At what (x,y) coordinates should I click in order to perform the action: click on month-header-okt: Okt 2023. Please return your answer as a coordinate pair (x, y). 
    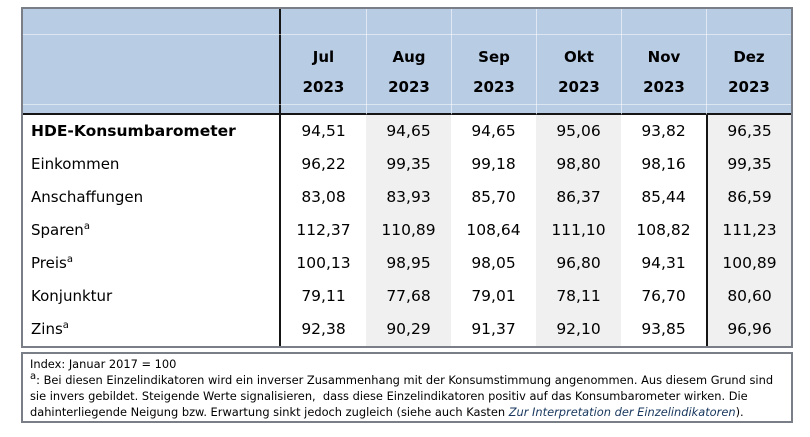
    Looking at the image, I should click on (578, 62).